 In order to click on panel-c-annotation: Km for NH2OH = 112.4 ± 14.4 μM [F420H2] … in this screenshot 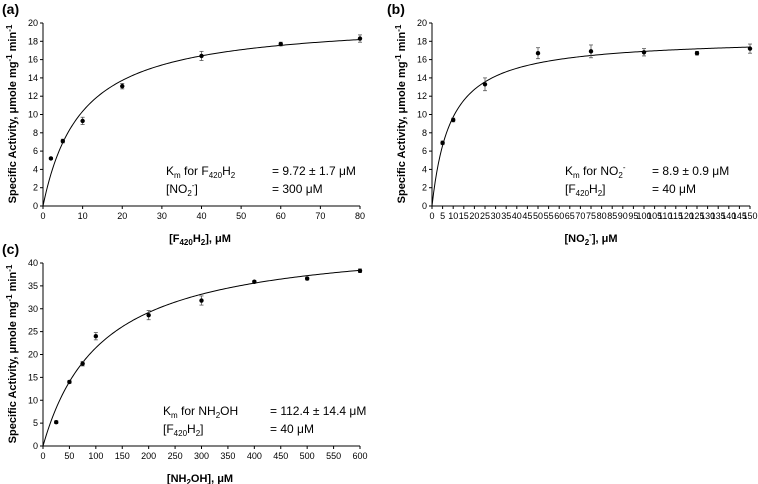, I will do `click(264, 421)`.